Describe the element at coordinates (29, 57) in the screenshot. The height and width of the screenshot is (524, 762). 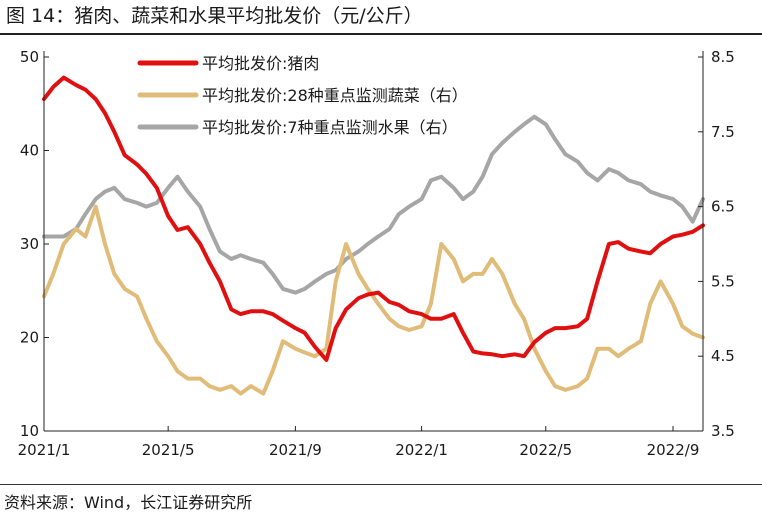
I see `y-left-tick-label: 50` at that location.